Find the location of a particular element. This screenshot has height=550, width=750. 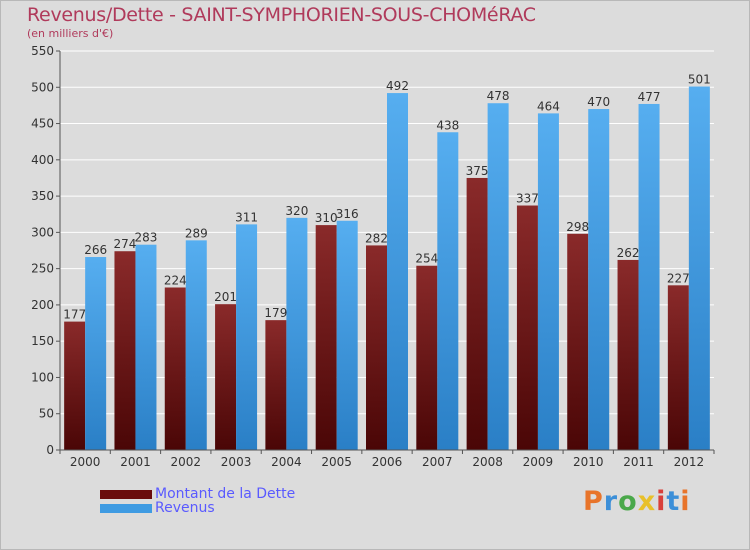

data-label: 470 is located at coordinates (598, 102).